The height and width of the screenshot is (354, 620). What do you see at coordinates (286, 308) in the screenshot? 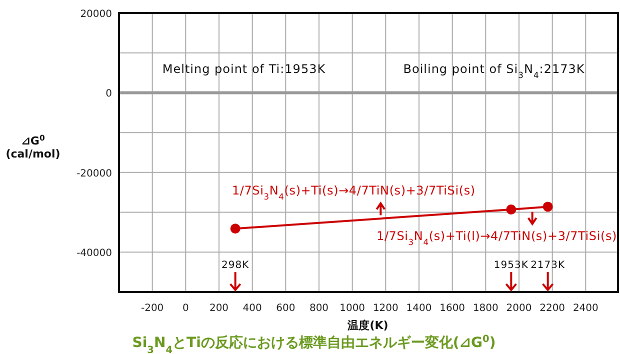
I see `x-tick-label: 600` at bounding box center [286, 308].